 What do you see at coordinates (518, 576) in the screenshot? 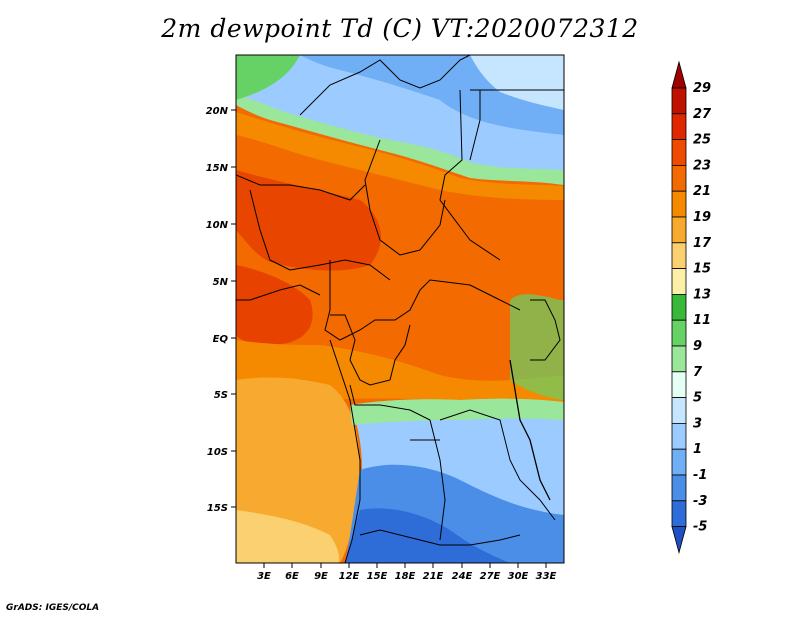
I see `lon-label: 30E` at bounding box center [518, 576].